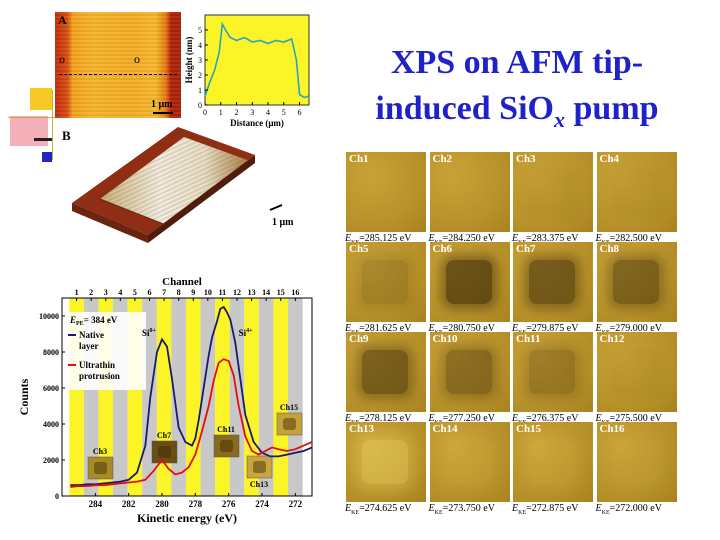 The height and width of the screenshot is (540, 720). I want to click on channel-tick-label: 3, so click(106, 292).